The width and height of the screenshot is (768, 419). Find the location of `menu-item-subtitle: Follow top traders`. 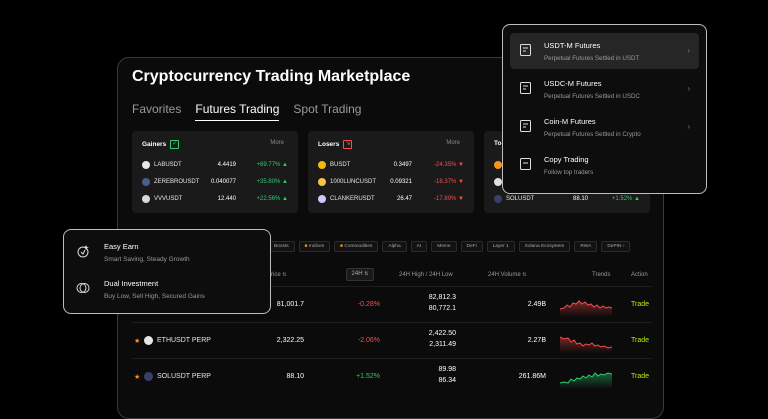

menu-item-subtitle: Follow top traders is located at coordinates (569, 172).